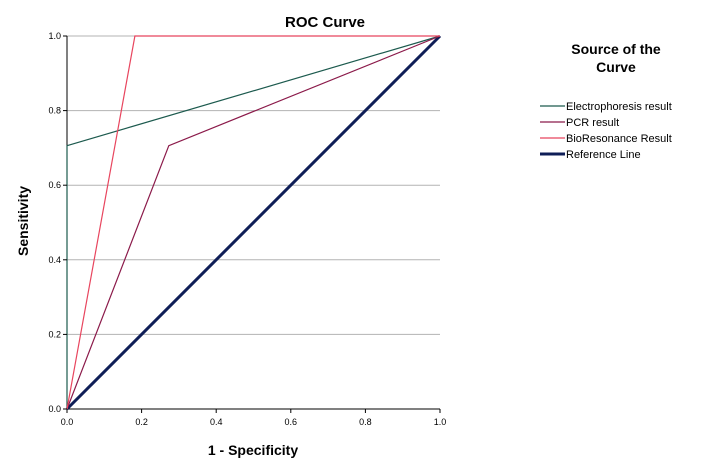 The width and height of the screenshot is (702, 472). What do you see at coordinates (592, 123) in the screenshot?
I see `legend-label: PCR result` at bounding box center [592, 123].